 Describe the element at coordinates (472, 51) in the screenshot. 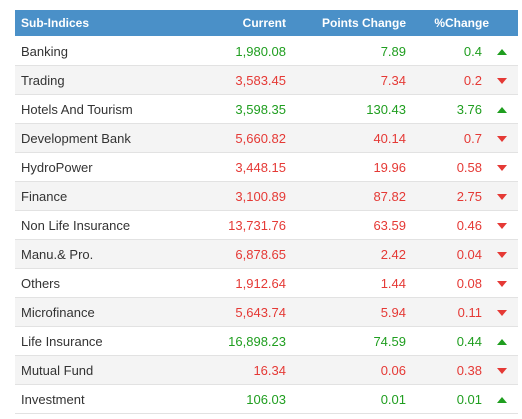

I see `percent-change: 0.4` at that location.